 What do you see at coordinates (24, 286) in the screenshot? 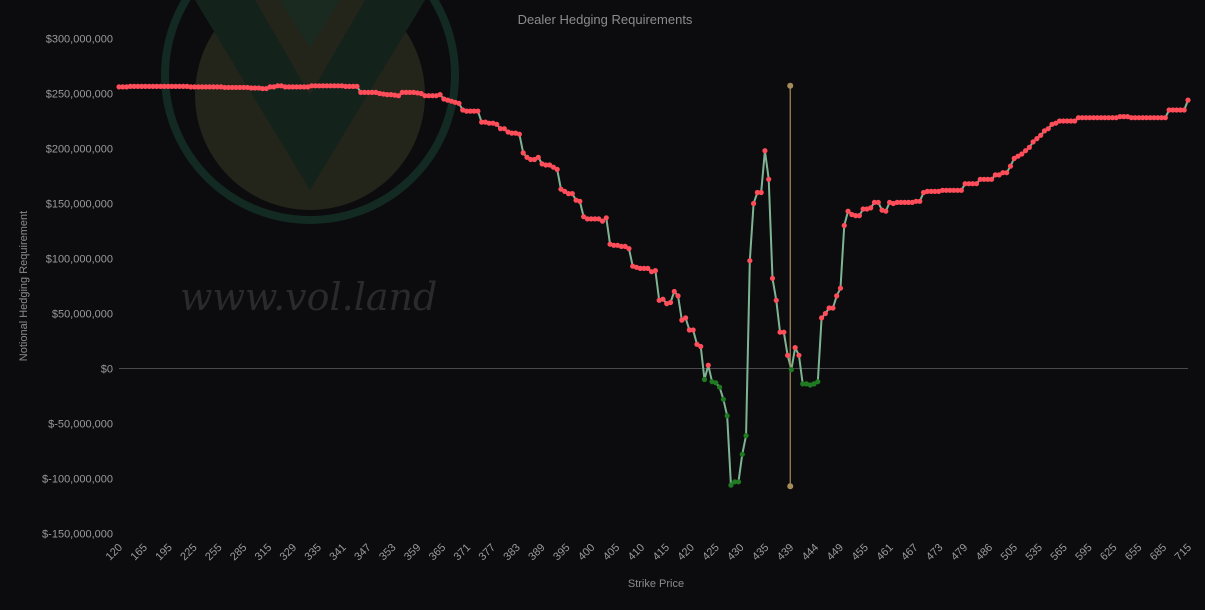
I see `y-axis-title: Notional Hedging Requirement` at bounding box center [24, 286].